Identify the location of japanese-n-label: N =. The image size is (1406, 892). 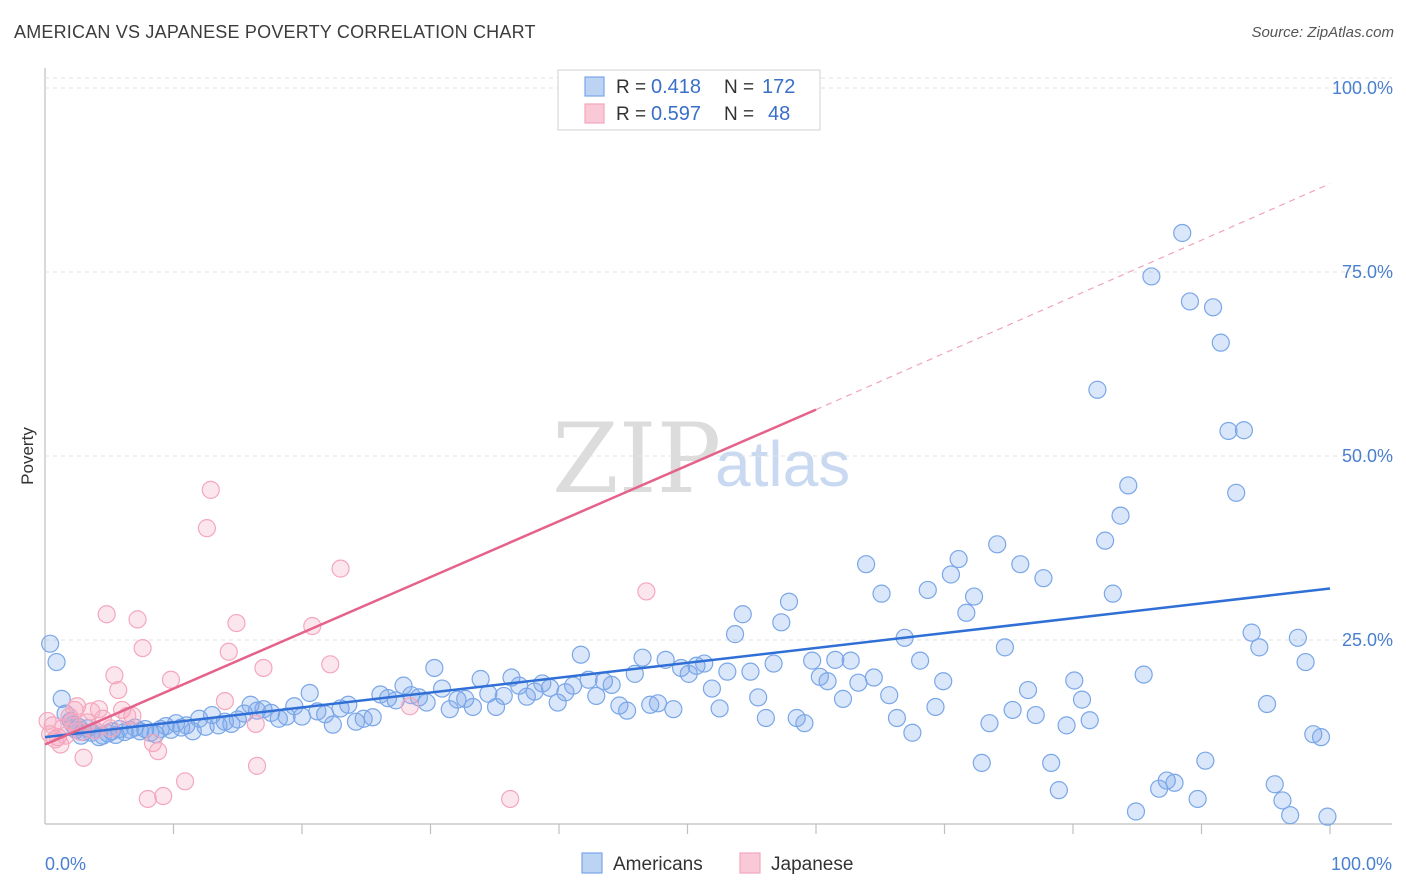
(739, 114).